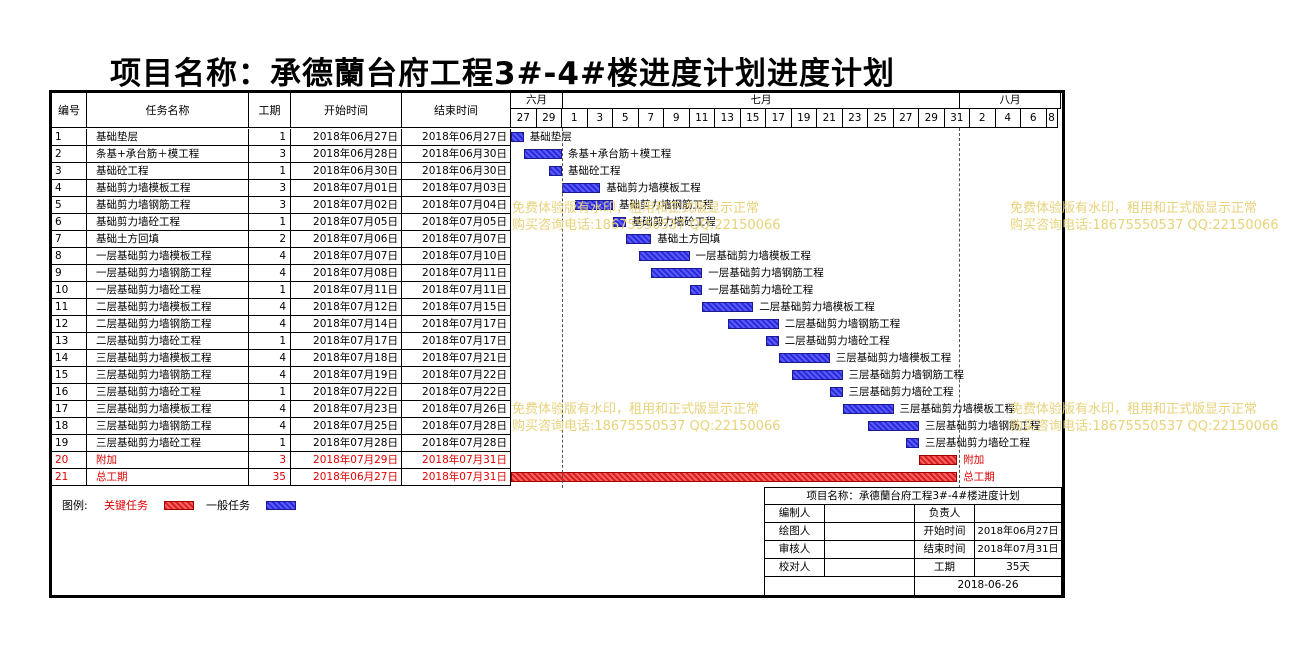  I want to click on day-header: 6, so click(1034, 118).